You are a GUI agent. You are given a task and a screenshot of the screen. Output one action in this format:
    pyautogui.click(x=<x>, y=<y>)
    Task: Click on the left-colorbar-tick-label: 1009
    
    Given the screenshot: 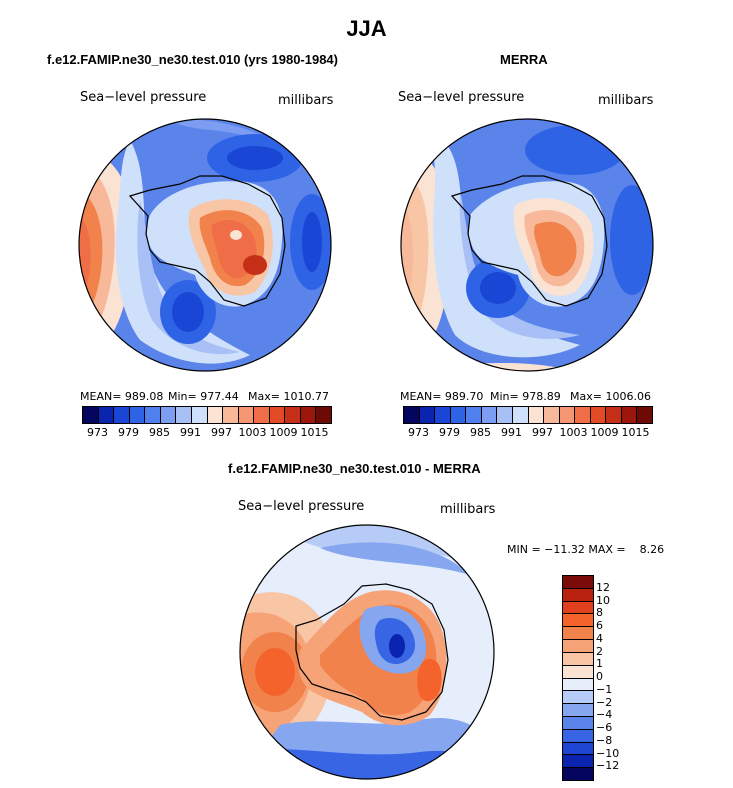 What is the action you would take?
    pyautogui.click(x=283, y=432)
    